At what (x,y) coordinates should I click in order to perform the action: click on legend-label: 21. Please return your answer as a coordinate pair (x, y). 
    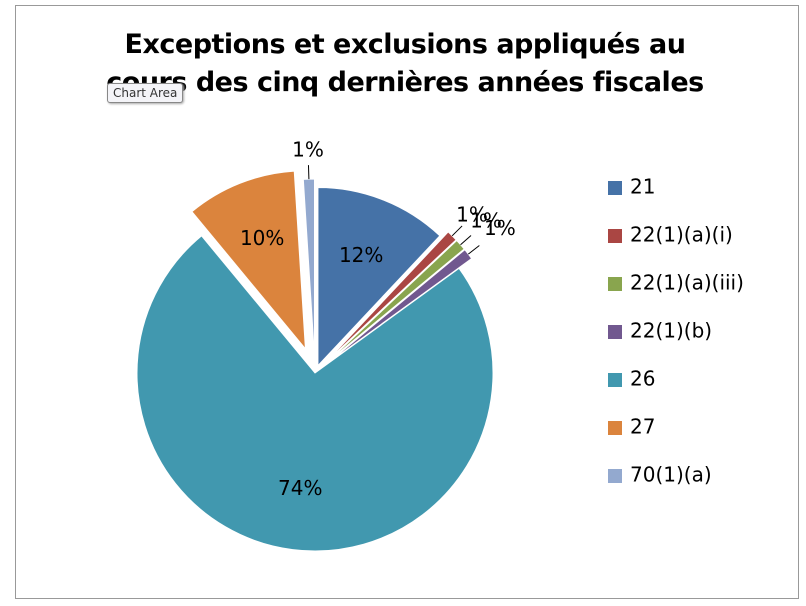
    Looking at the image, I should click on (642, 187).